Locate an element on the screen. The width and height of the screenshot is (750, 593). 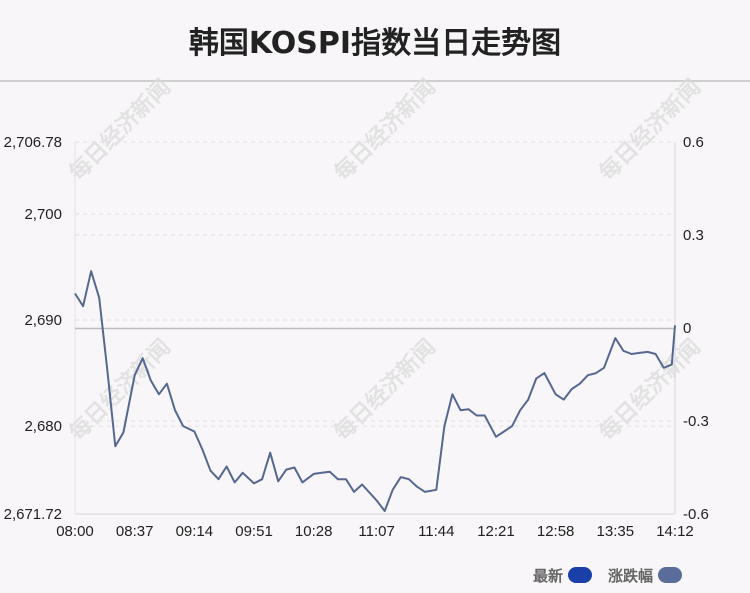
left-tick-label: 2,690 is located at coordinates (43, 320).